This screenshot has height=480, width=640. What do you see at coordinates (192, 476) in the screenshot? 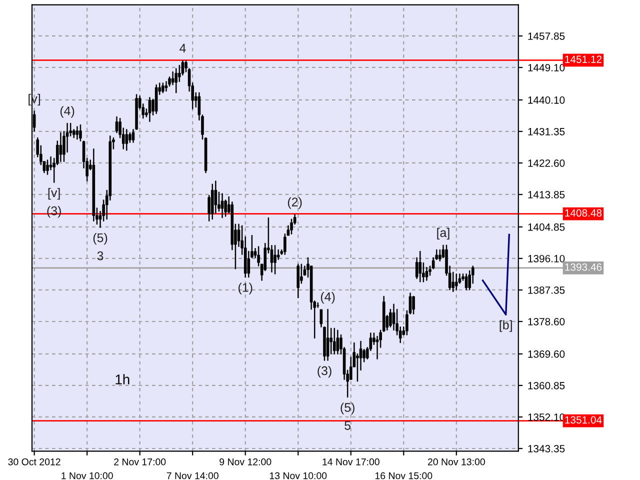
I see `x-tick-label: 7 Nov 14:00` at bounding box center [192, 476].